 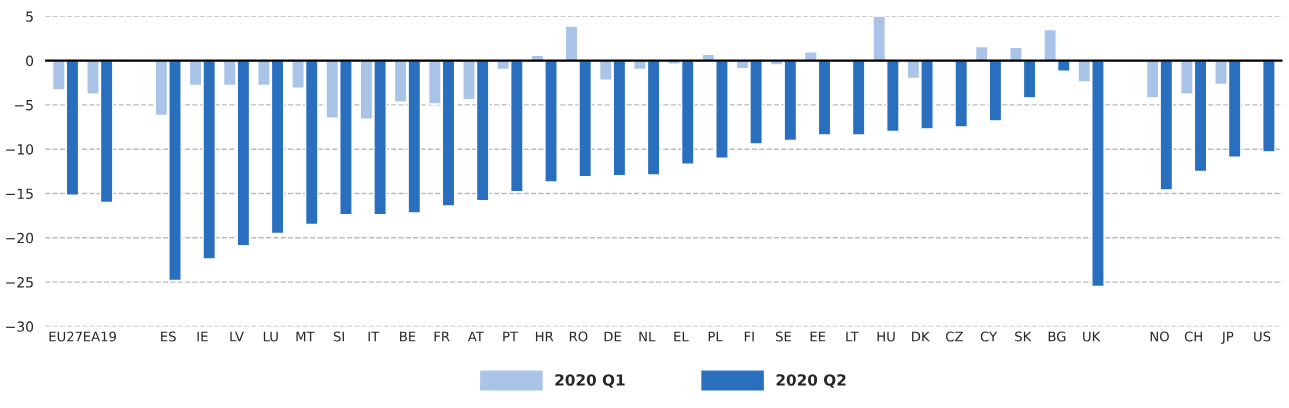 What do you see at coordinates (408, 336) in the screenshot?
I see `x-tick-label: BE` at bounding box center [408, 336].